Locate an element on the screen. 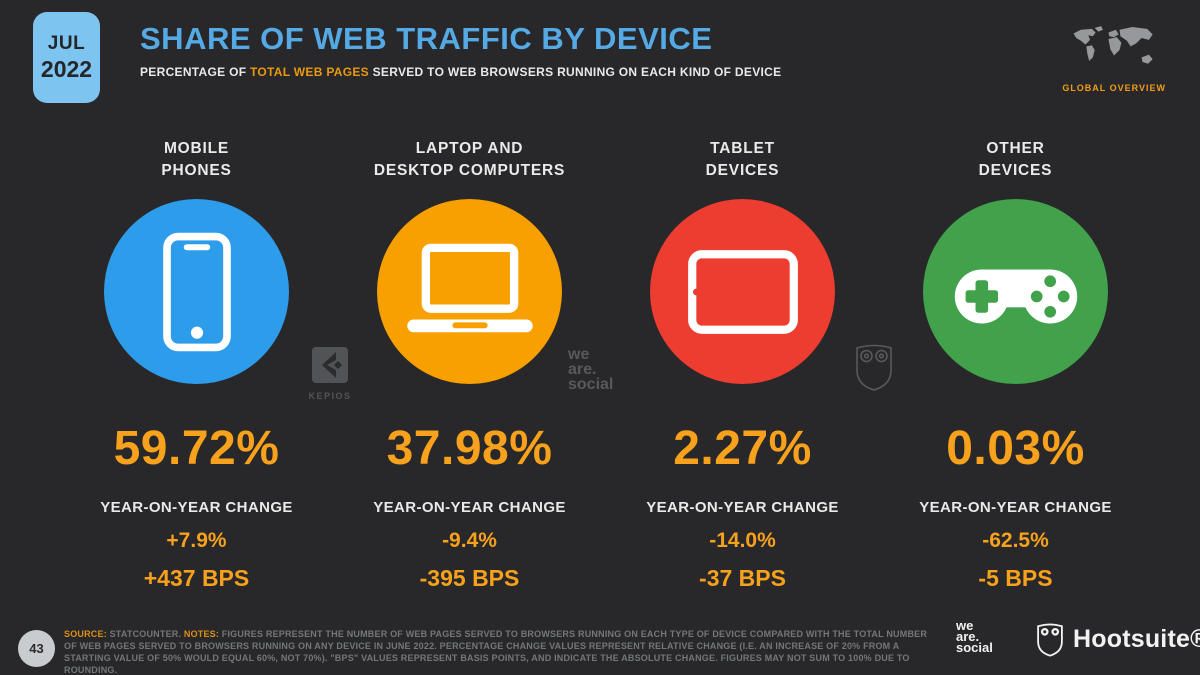 The width and height of the screenshot is (1200, 675). yoy-percent-value: -62.5% is located at coordinates (1015, 540).